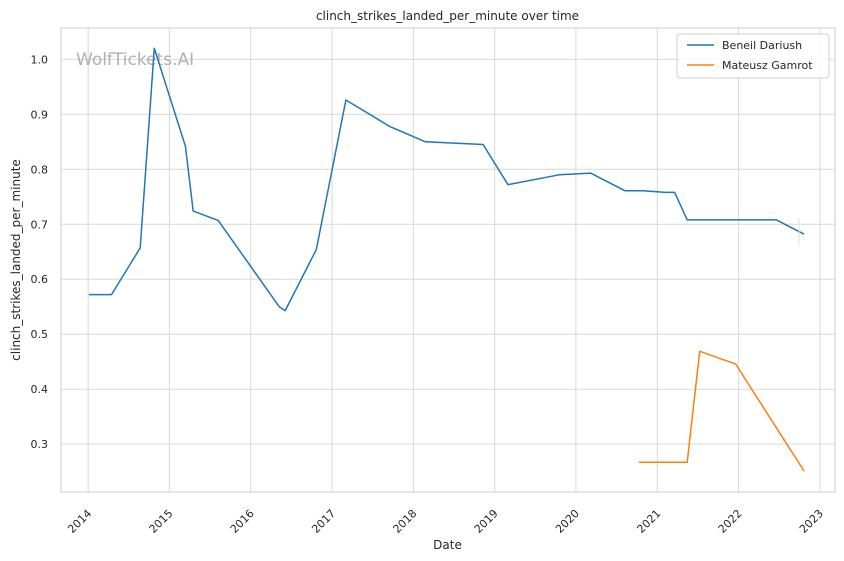  I want to click on legend: Beneil Dariush Mateusz Gamrot, so click(753, 56).